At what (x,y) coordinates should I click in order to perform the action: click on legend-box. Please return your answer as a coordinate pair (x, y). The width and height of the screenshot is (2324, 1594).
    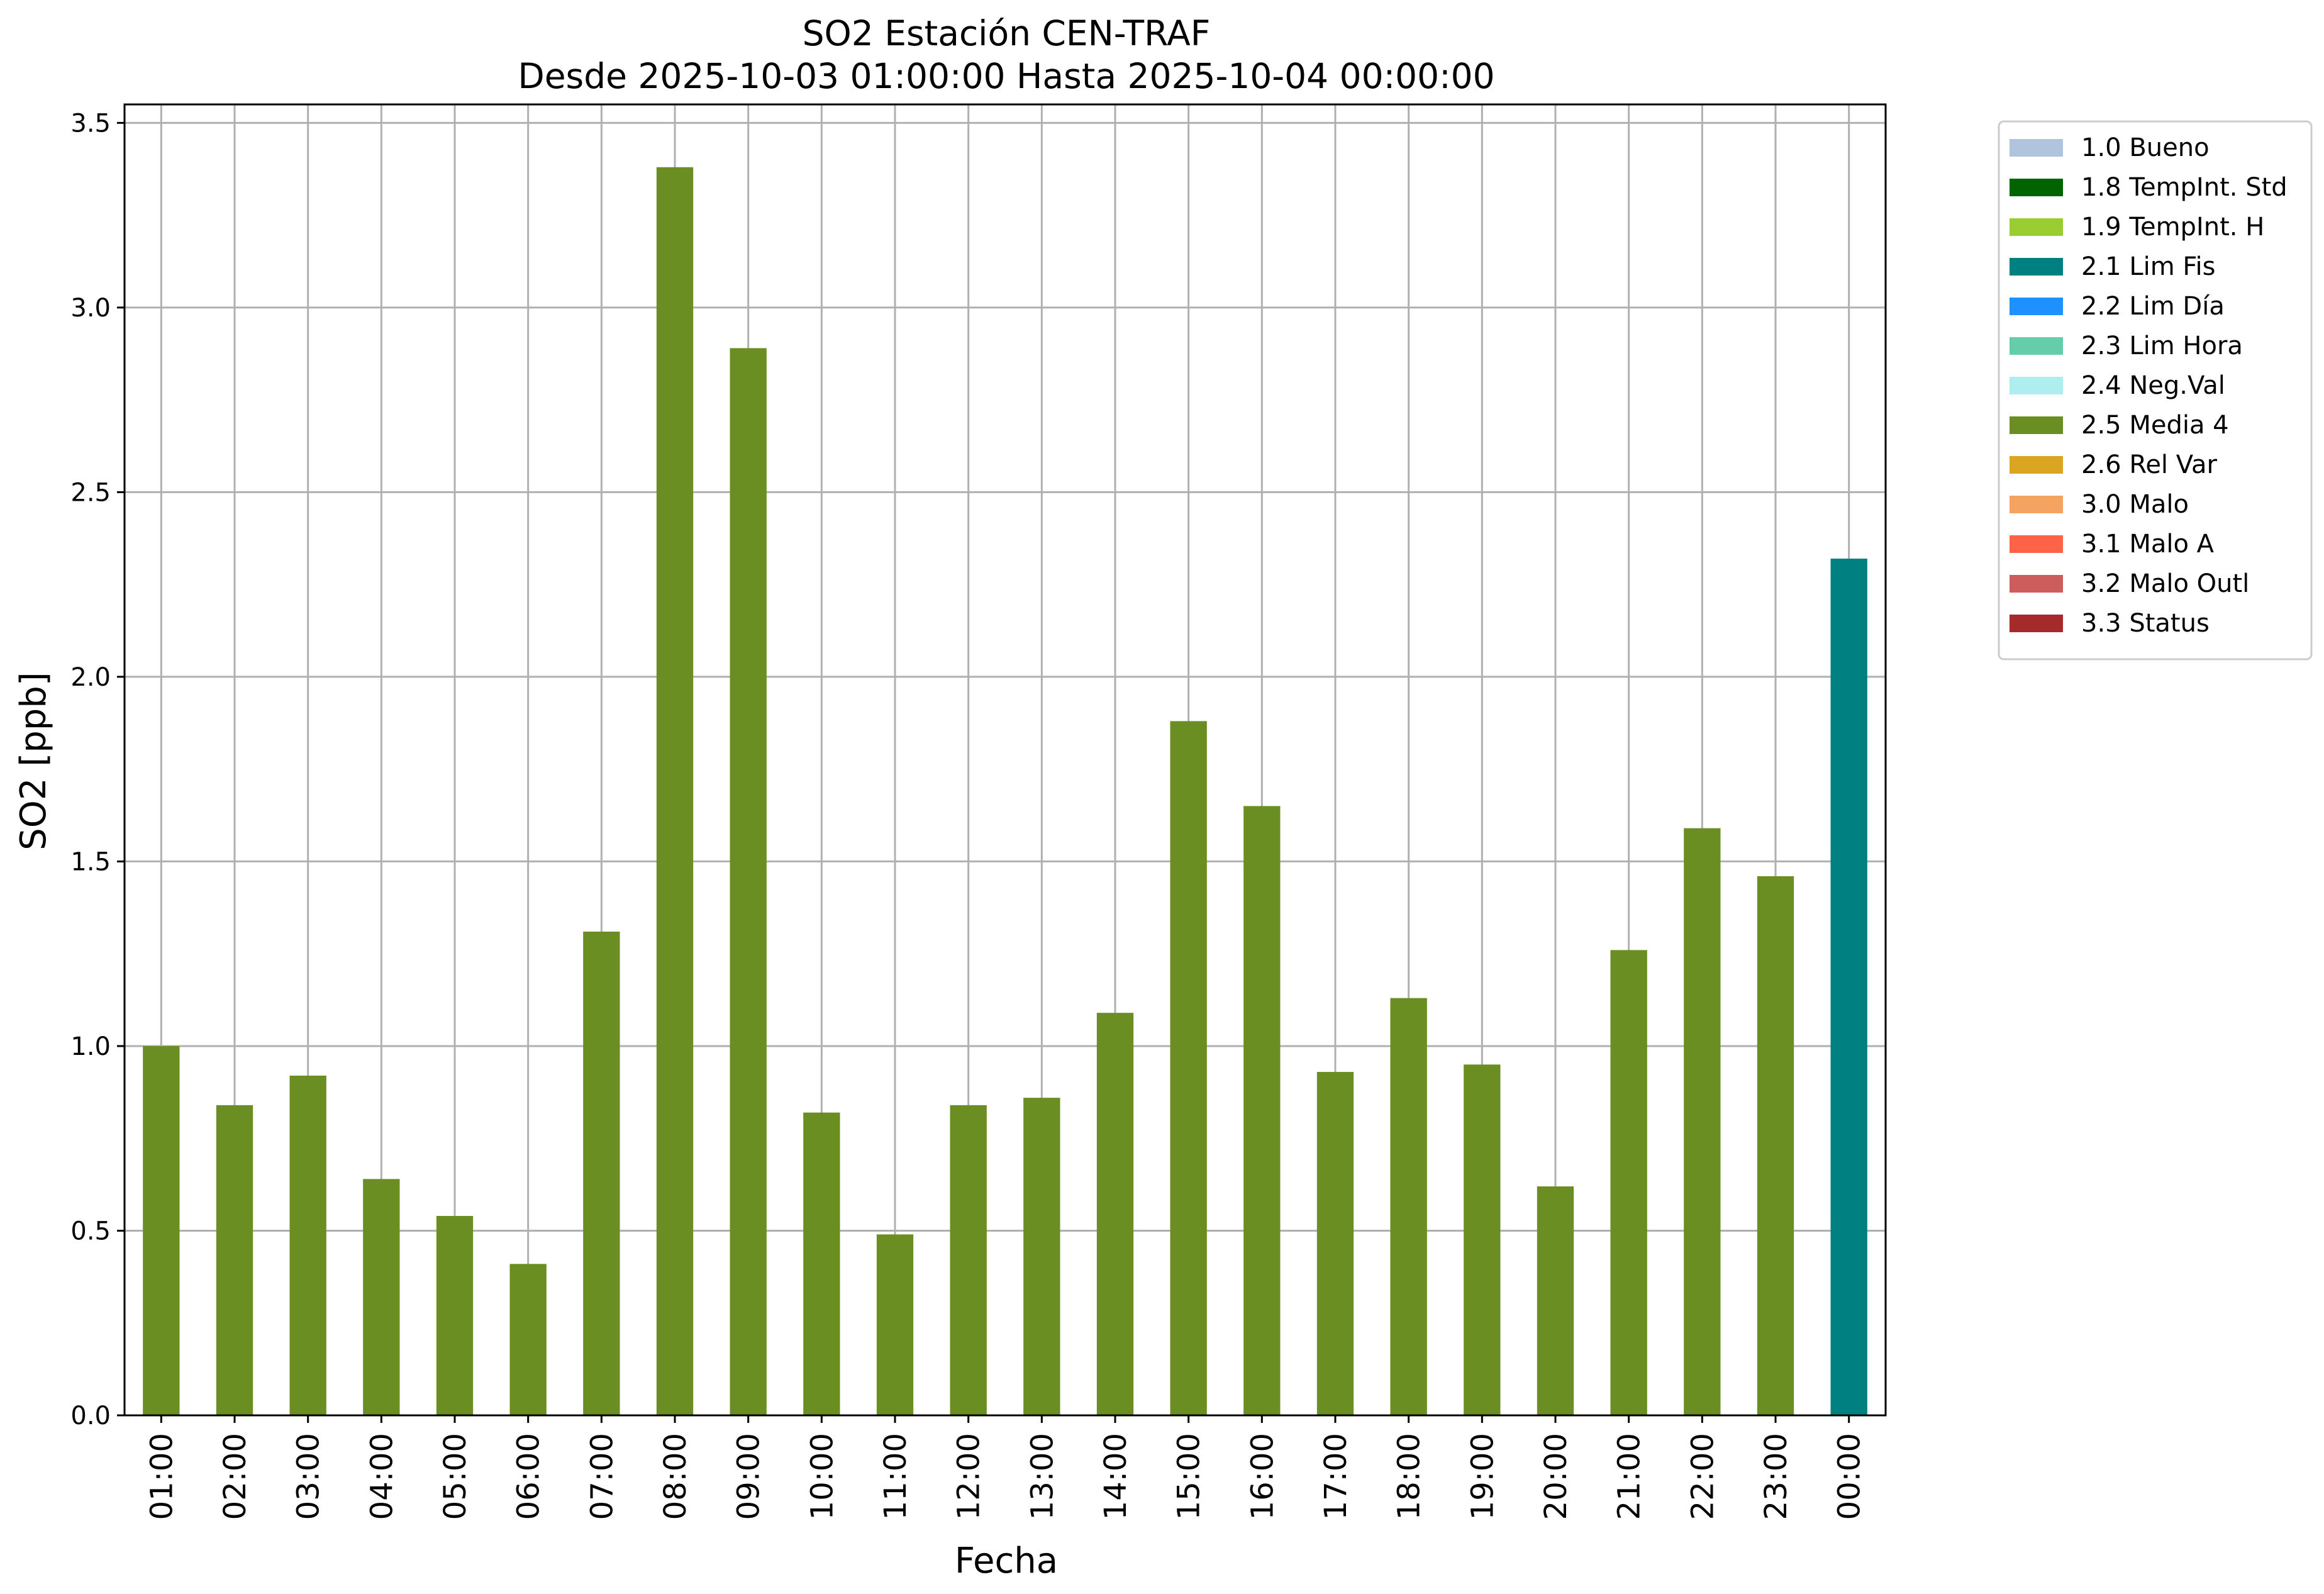
    Looking at the image, I should click on (2155, 390).